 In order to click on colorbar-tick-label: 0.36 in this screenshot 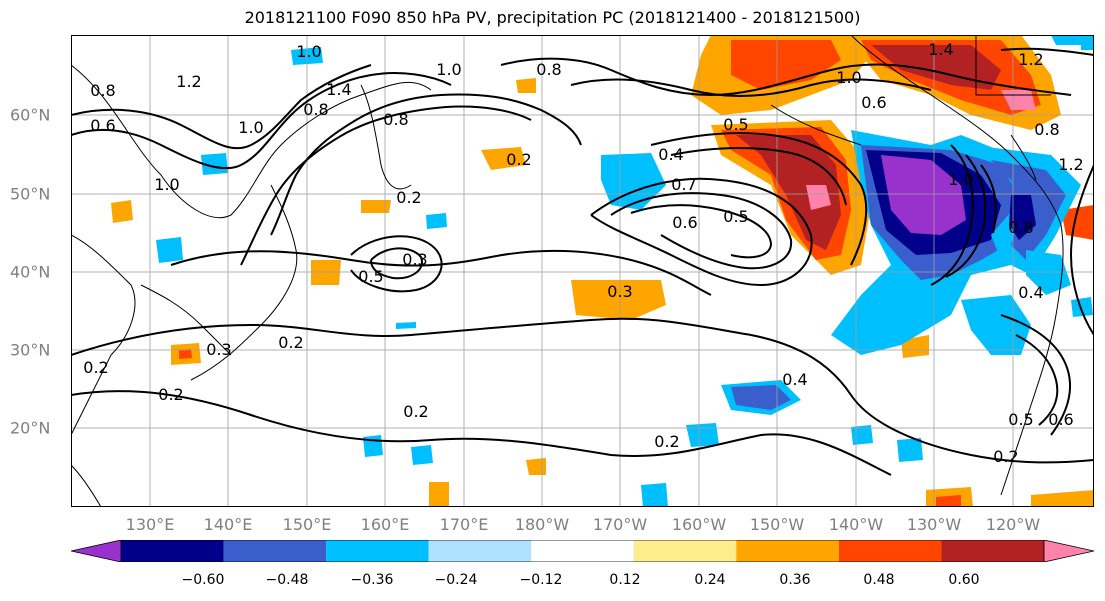, I will do `click(795, 580)`.